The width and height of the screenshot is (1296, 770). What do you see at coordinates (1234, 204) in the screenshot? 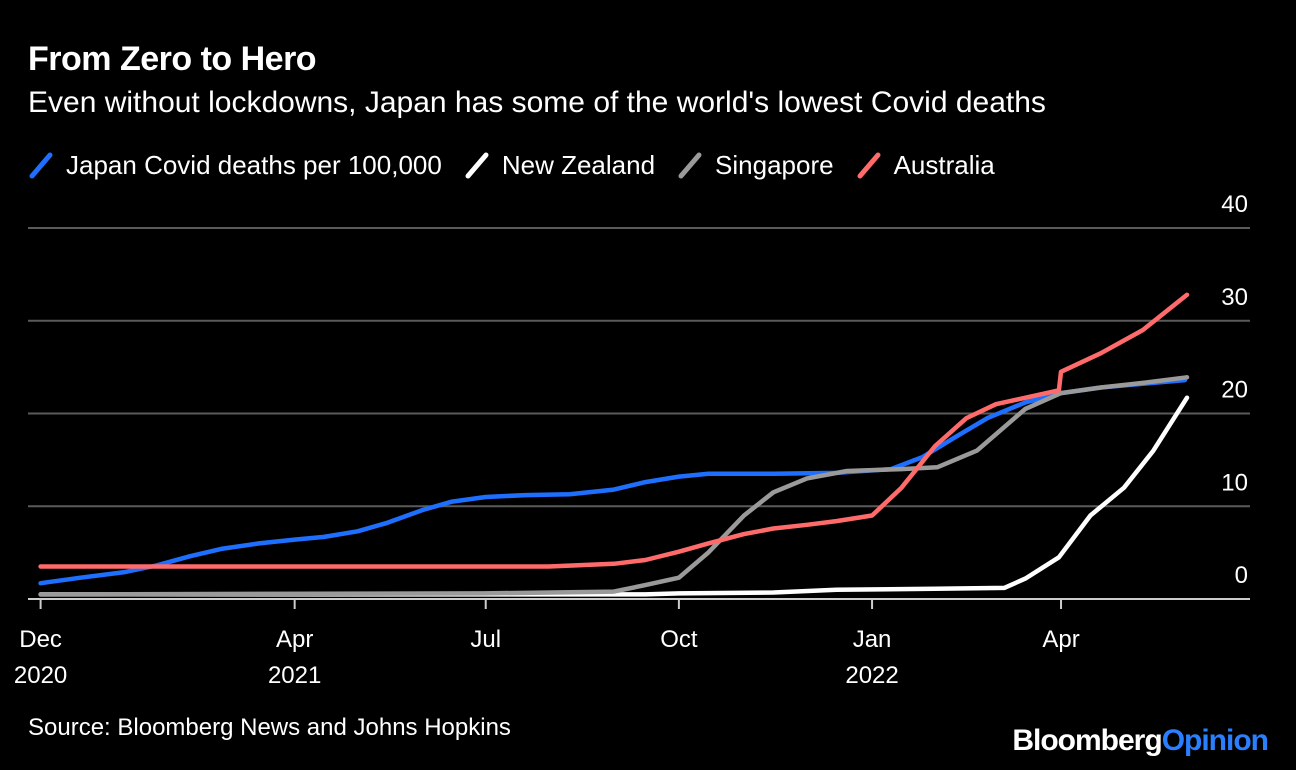
I see `y-tick-label-40: 40` at bounding box center [1234, 204].